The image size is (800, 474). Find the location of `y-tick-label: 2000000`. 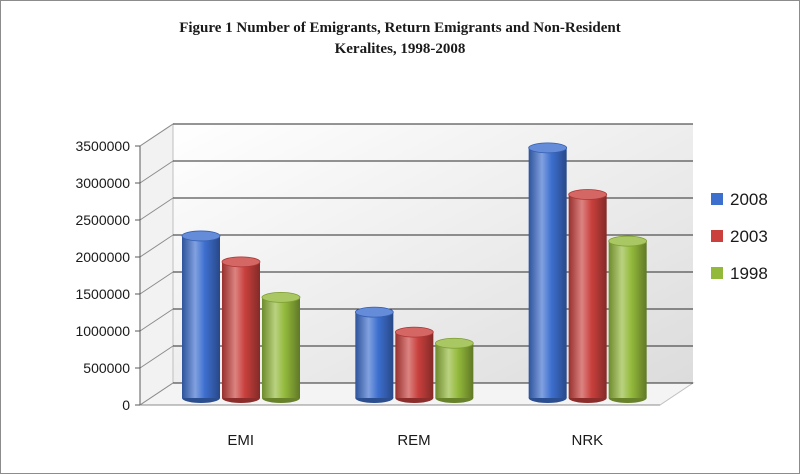

y-tick-label: 2000000 is located at coordinates (102, 257).